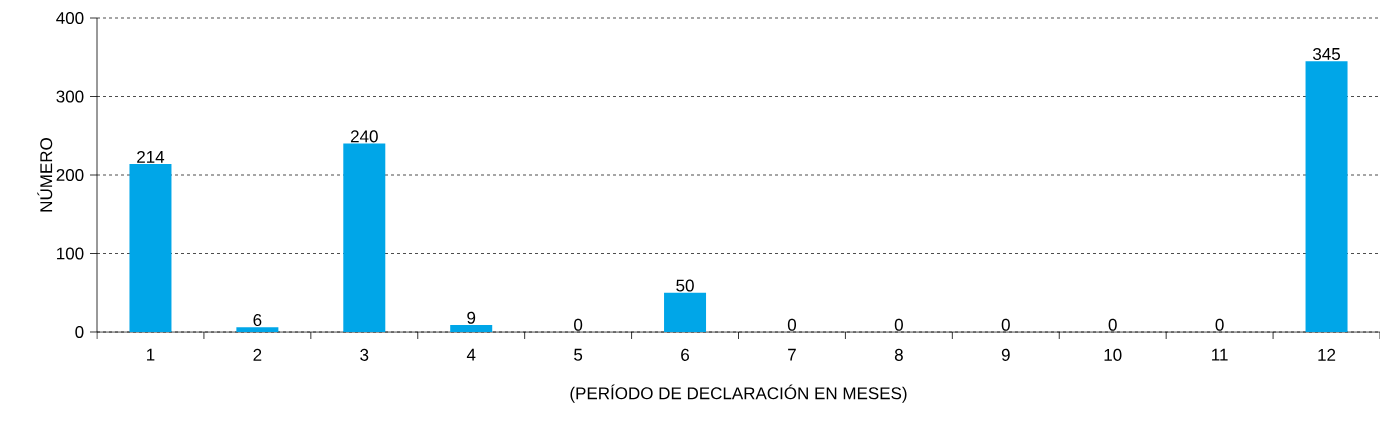  What do you see at coordinates (364, 136) in the screenshot?
I see `data-label: 240` at bounding box center [364, 136].